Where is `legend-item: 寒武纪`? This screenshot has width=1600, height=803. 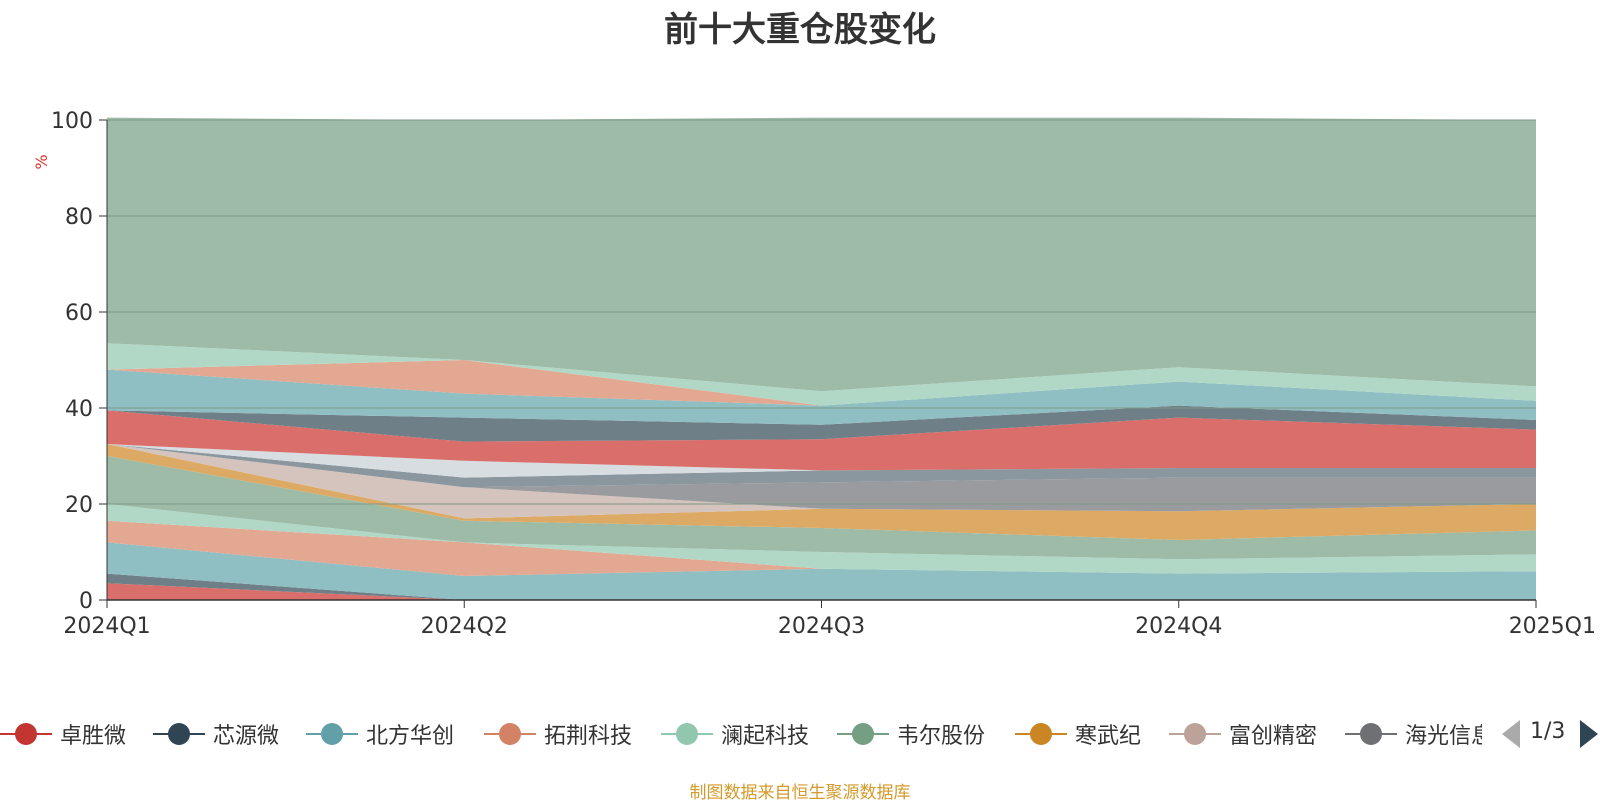
legend-item: 寒武纪 is located at coordinates (1078, 734).